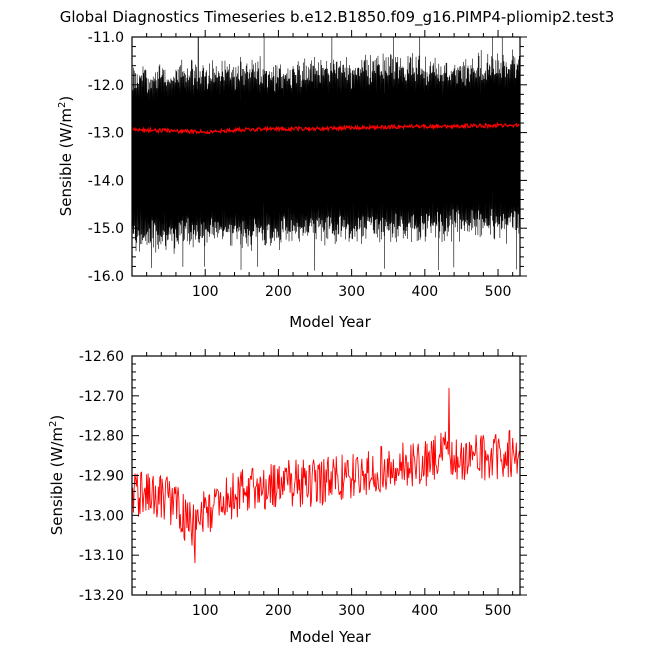  Describe the element at coordinates (106, 134) in the screenshot. I see `top-y-tick-label: -13.0` at that location.